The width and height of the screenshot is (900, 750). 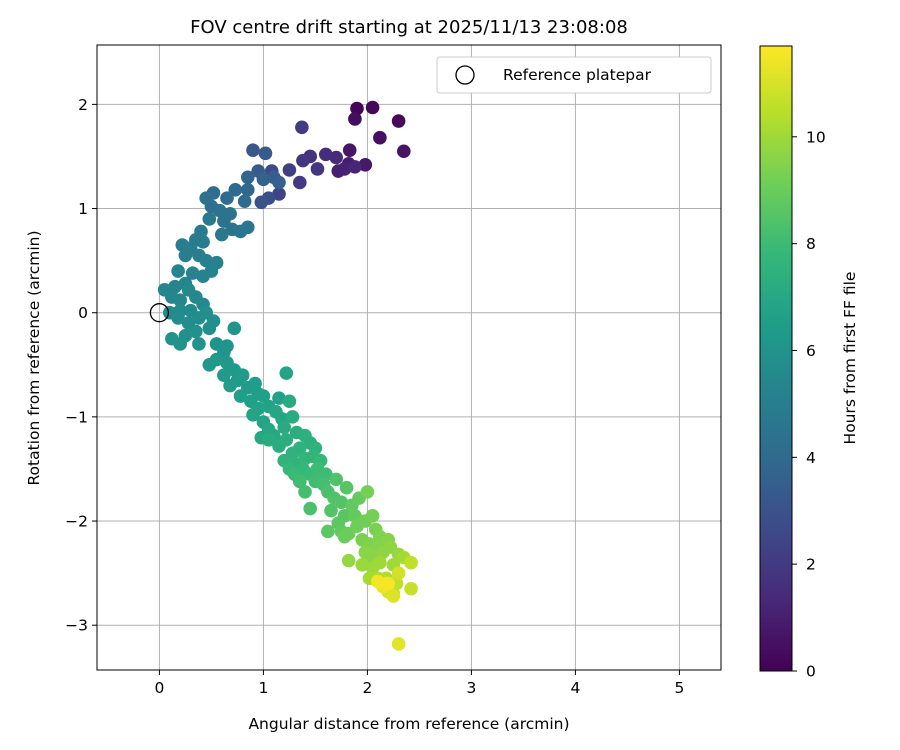 I want to click on y-tick-label: −3, so click(x=76, y=626).